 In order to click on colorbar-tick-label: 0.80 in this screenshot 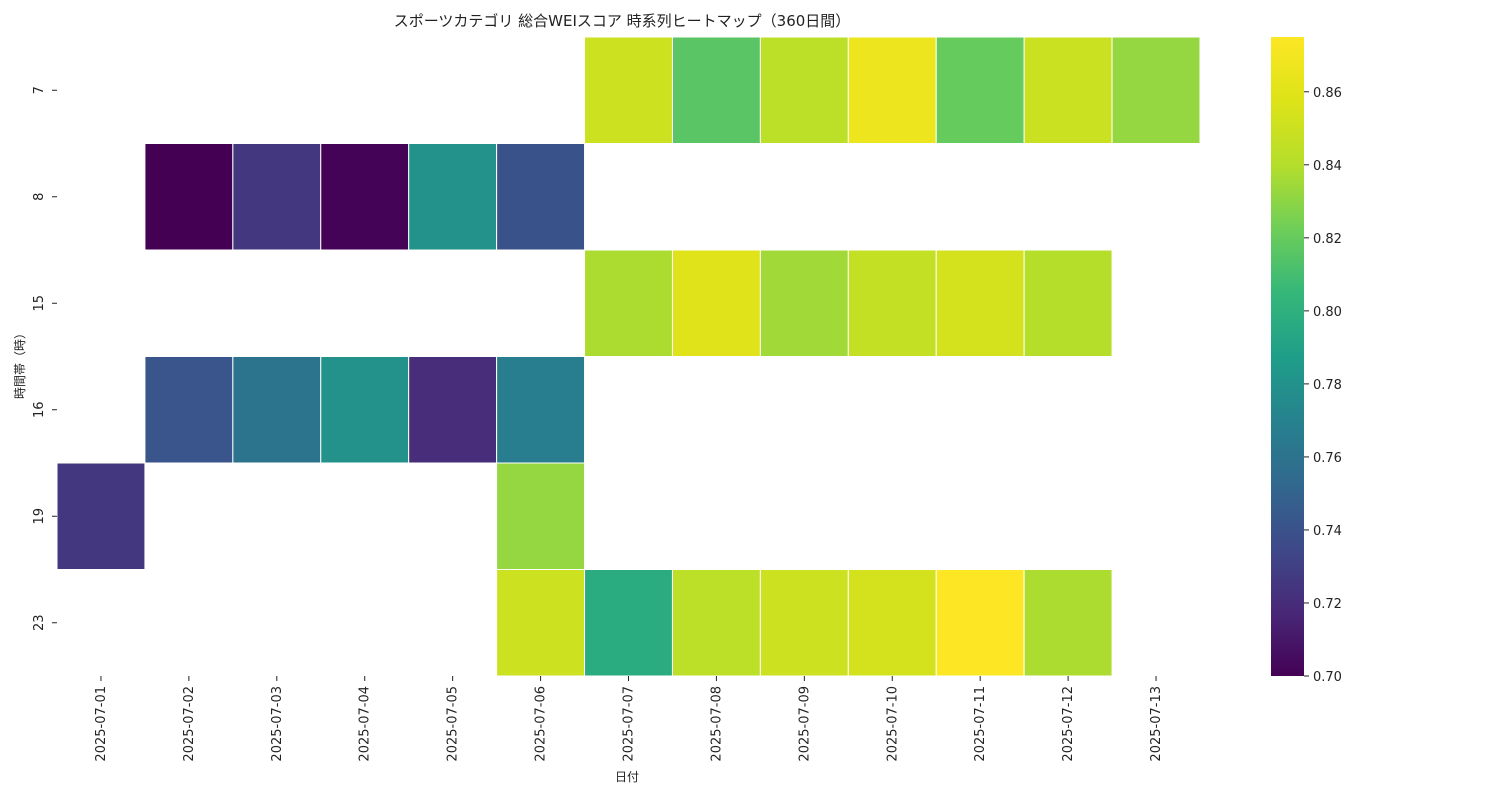, I will do `click(1327, 312)`.